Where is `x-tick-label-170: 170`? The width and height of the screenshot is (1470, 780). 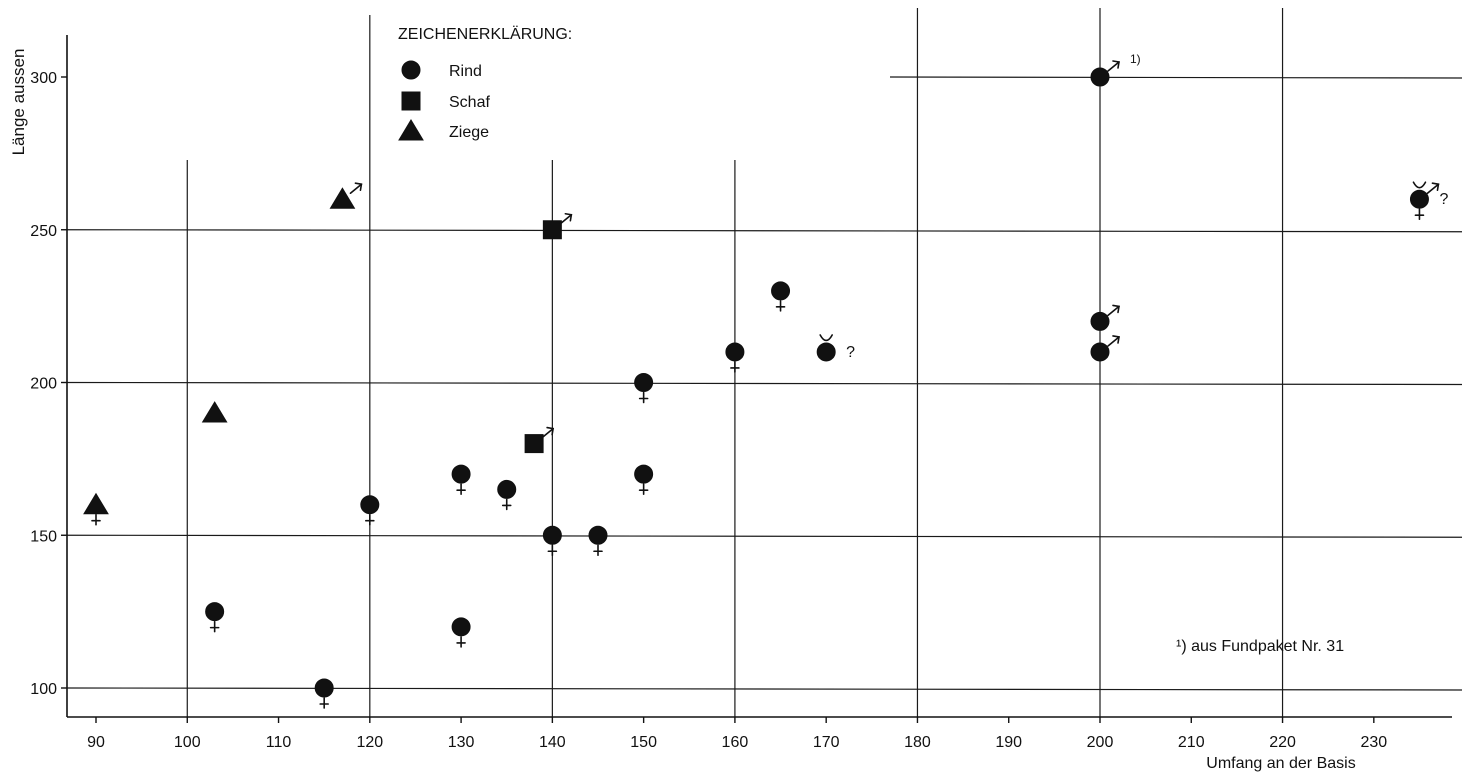
x-tick-label-170: 170 is located at coordinates (826, 742).